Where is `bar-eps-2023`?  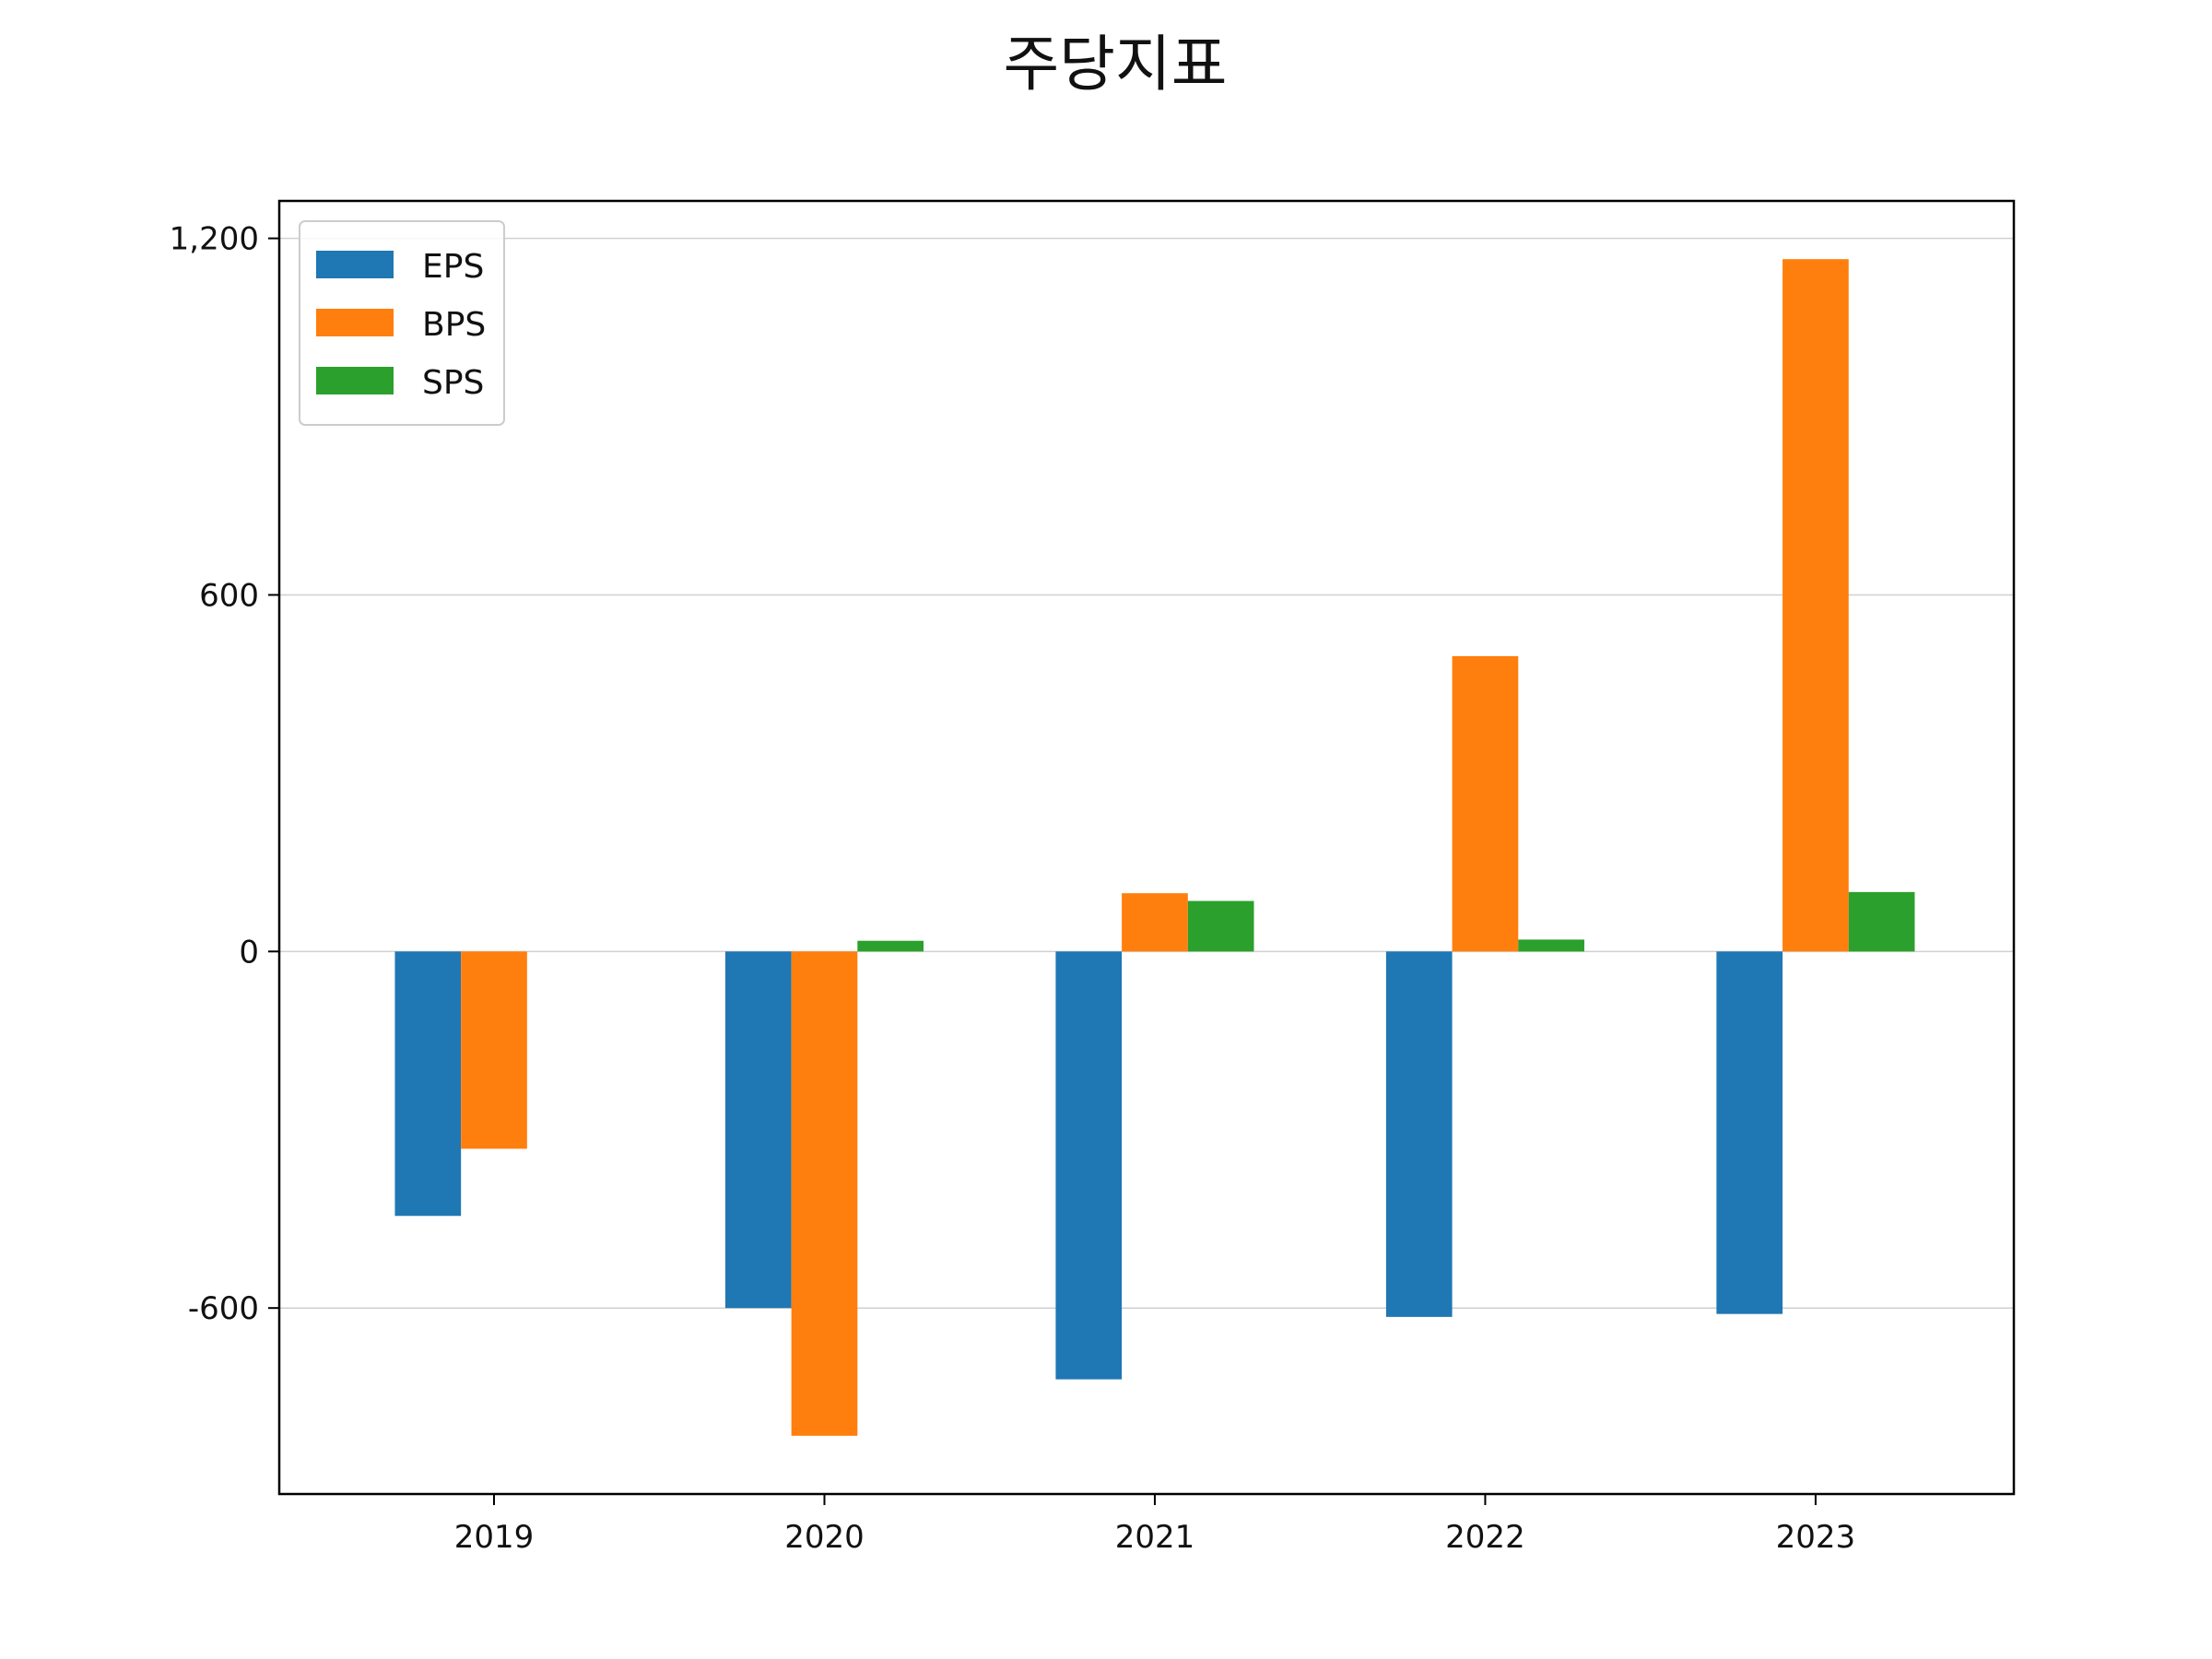 bar-eps-2023 is located at coordinates (1749, 1132).